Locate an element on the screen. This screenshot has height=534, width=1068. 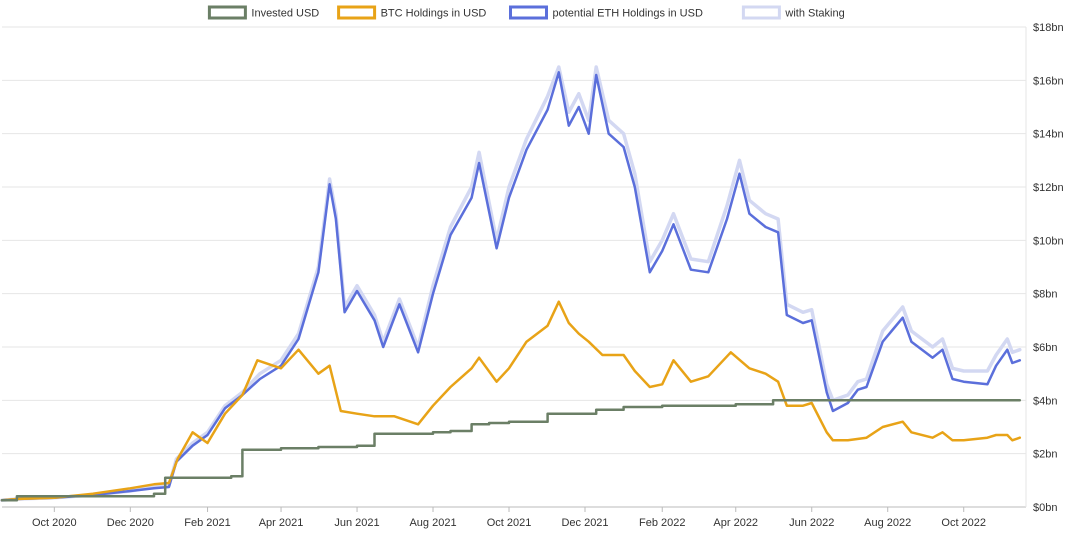
y-tick-label: $4bn is located at coordinates (1045, 401).